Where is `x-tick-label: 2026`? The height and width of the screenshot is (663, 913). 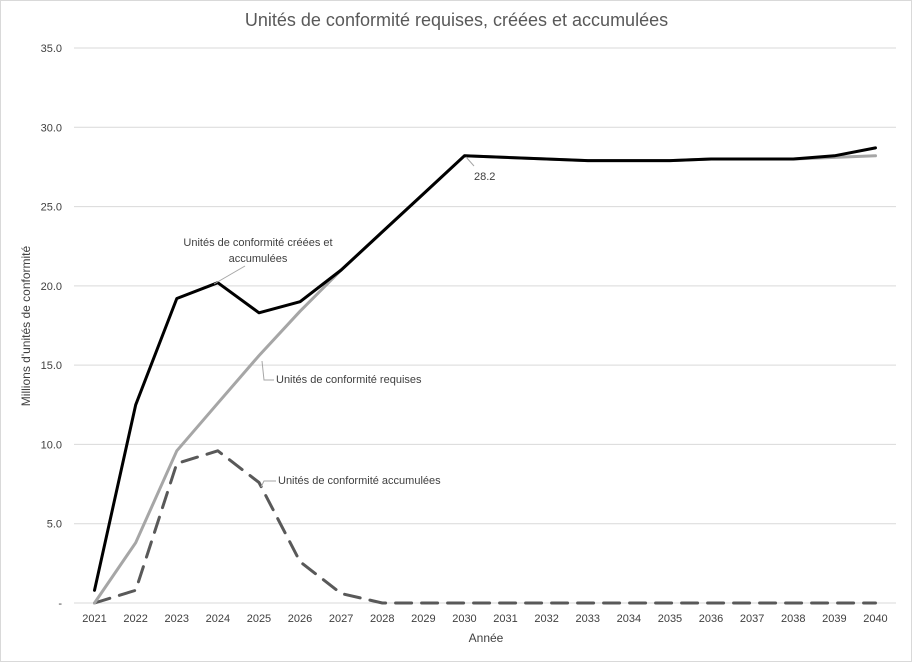
x-tick-label: 2026 is located at coordinates (300, 619).